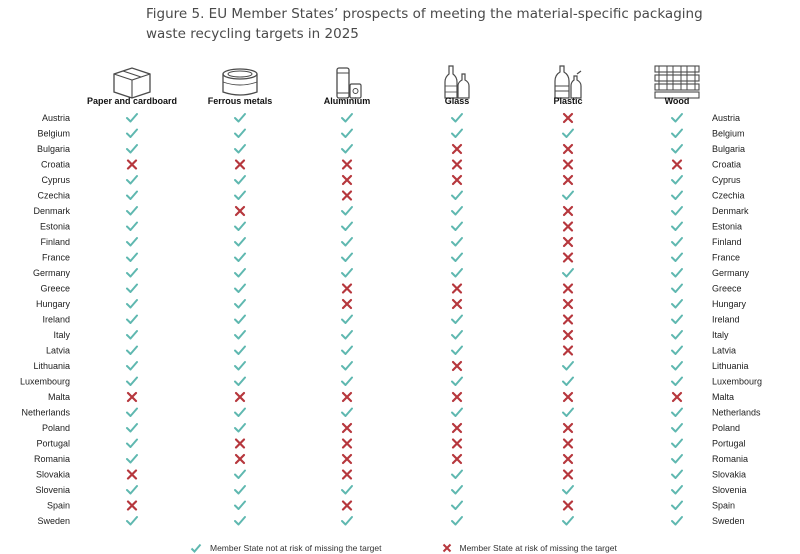  Describe the element at coordinates (726, 320) in the screenshot. I see `row-label-right: Ireland` at that location.